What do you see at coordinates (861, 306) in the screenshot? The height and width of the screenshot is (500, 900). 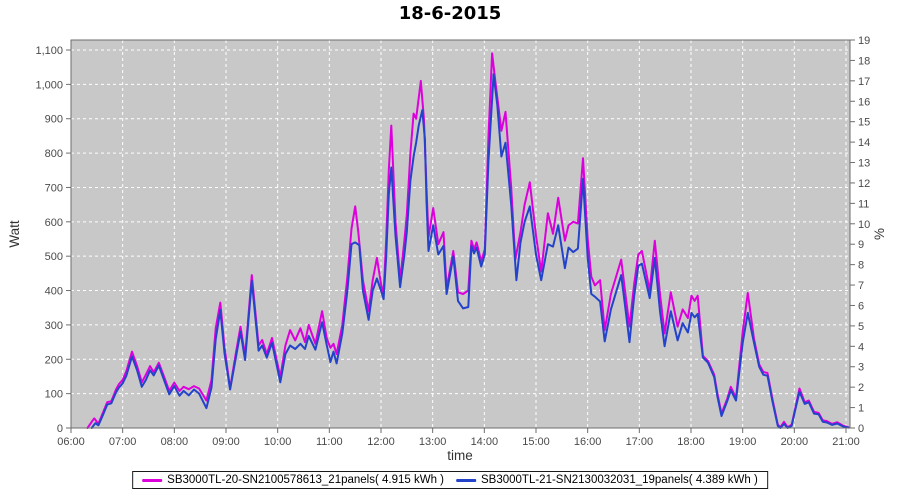 I see `y-right-tick-label: 6` at bounding box center [861, 306].